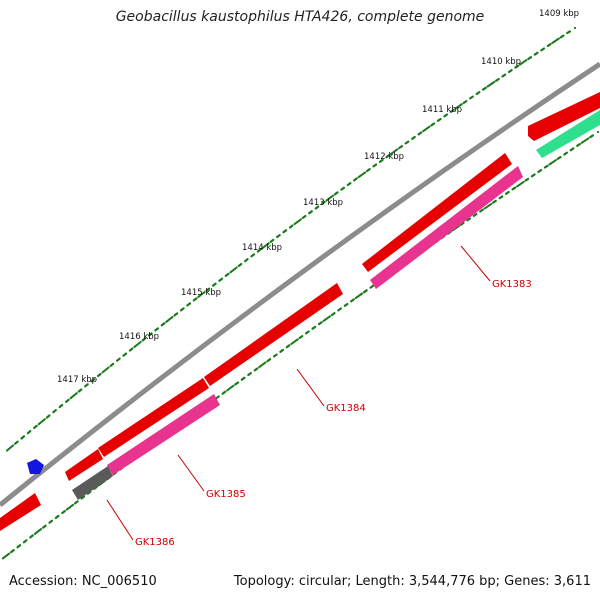 This screenshot has height=600, width=600. Describe the element at coordinates (191, 473) in the screenshot. I see `leader-gk1385` at that location.